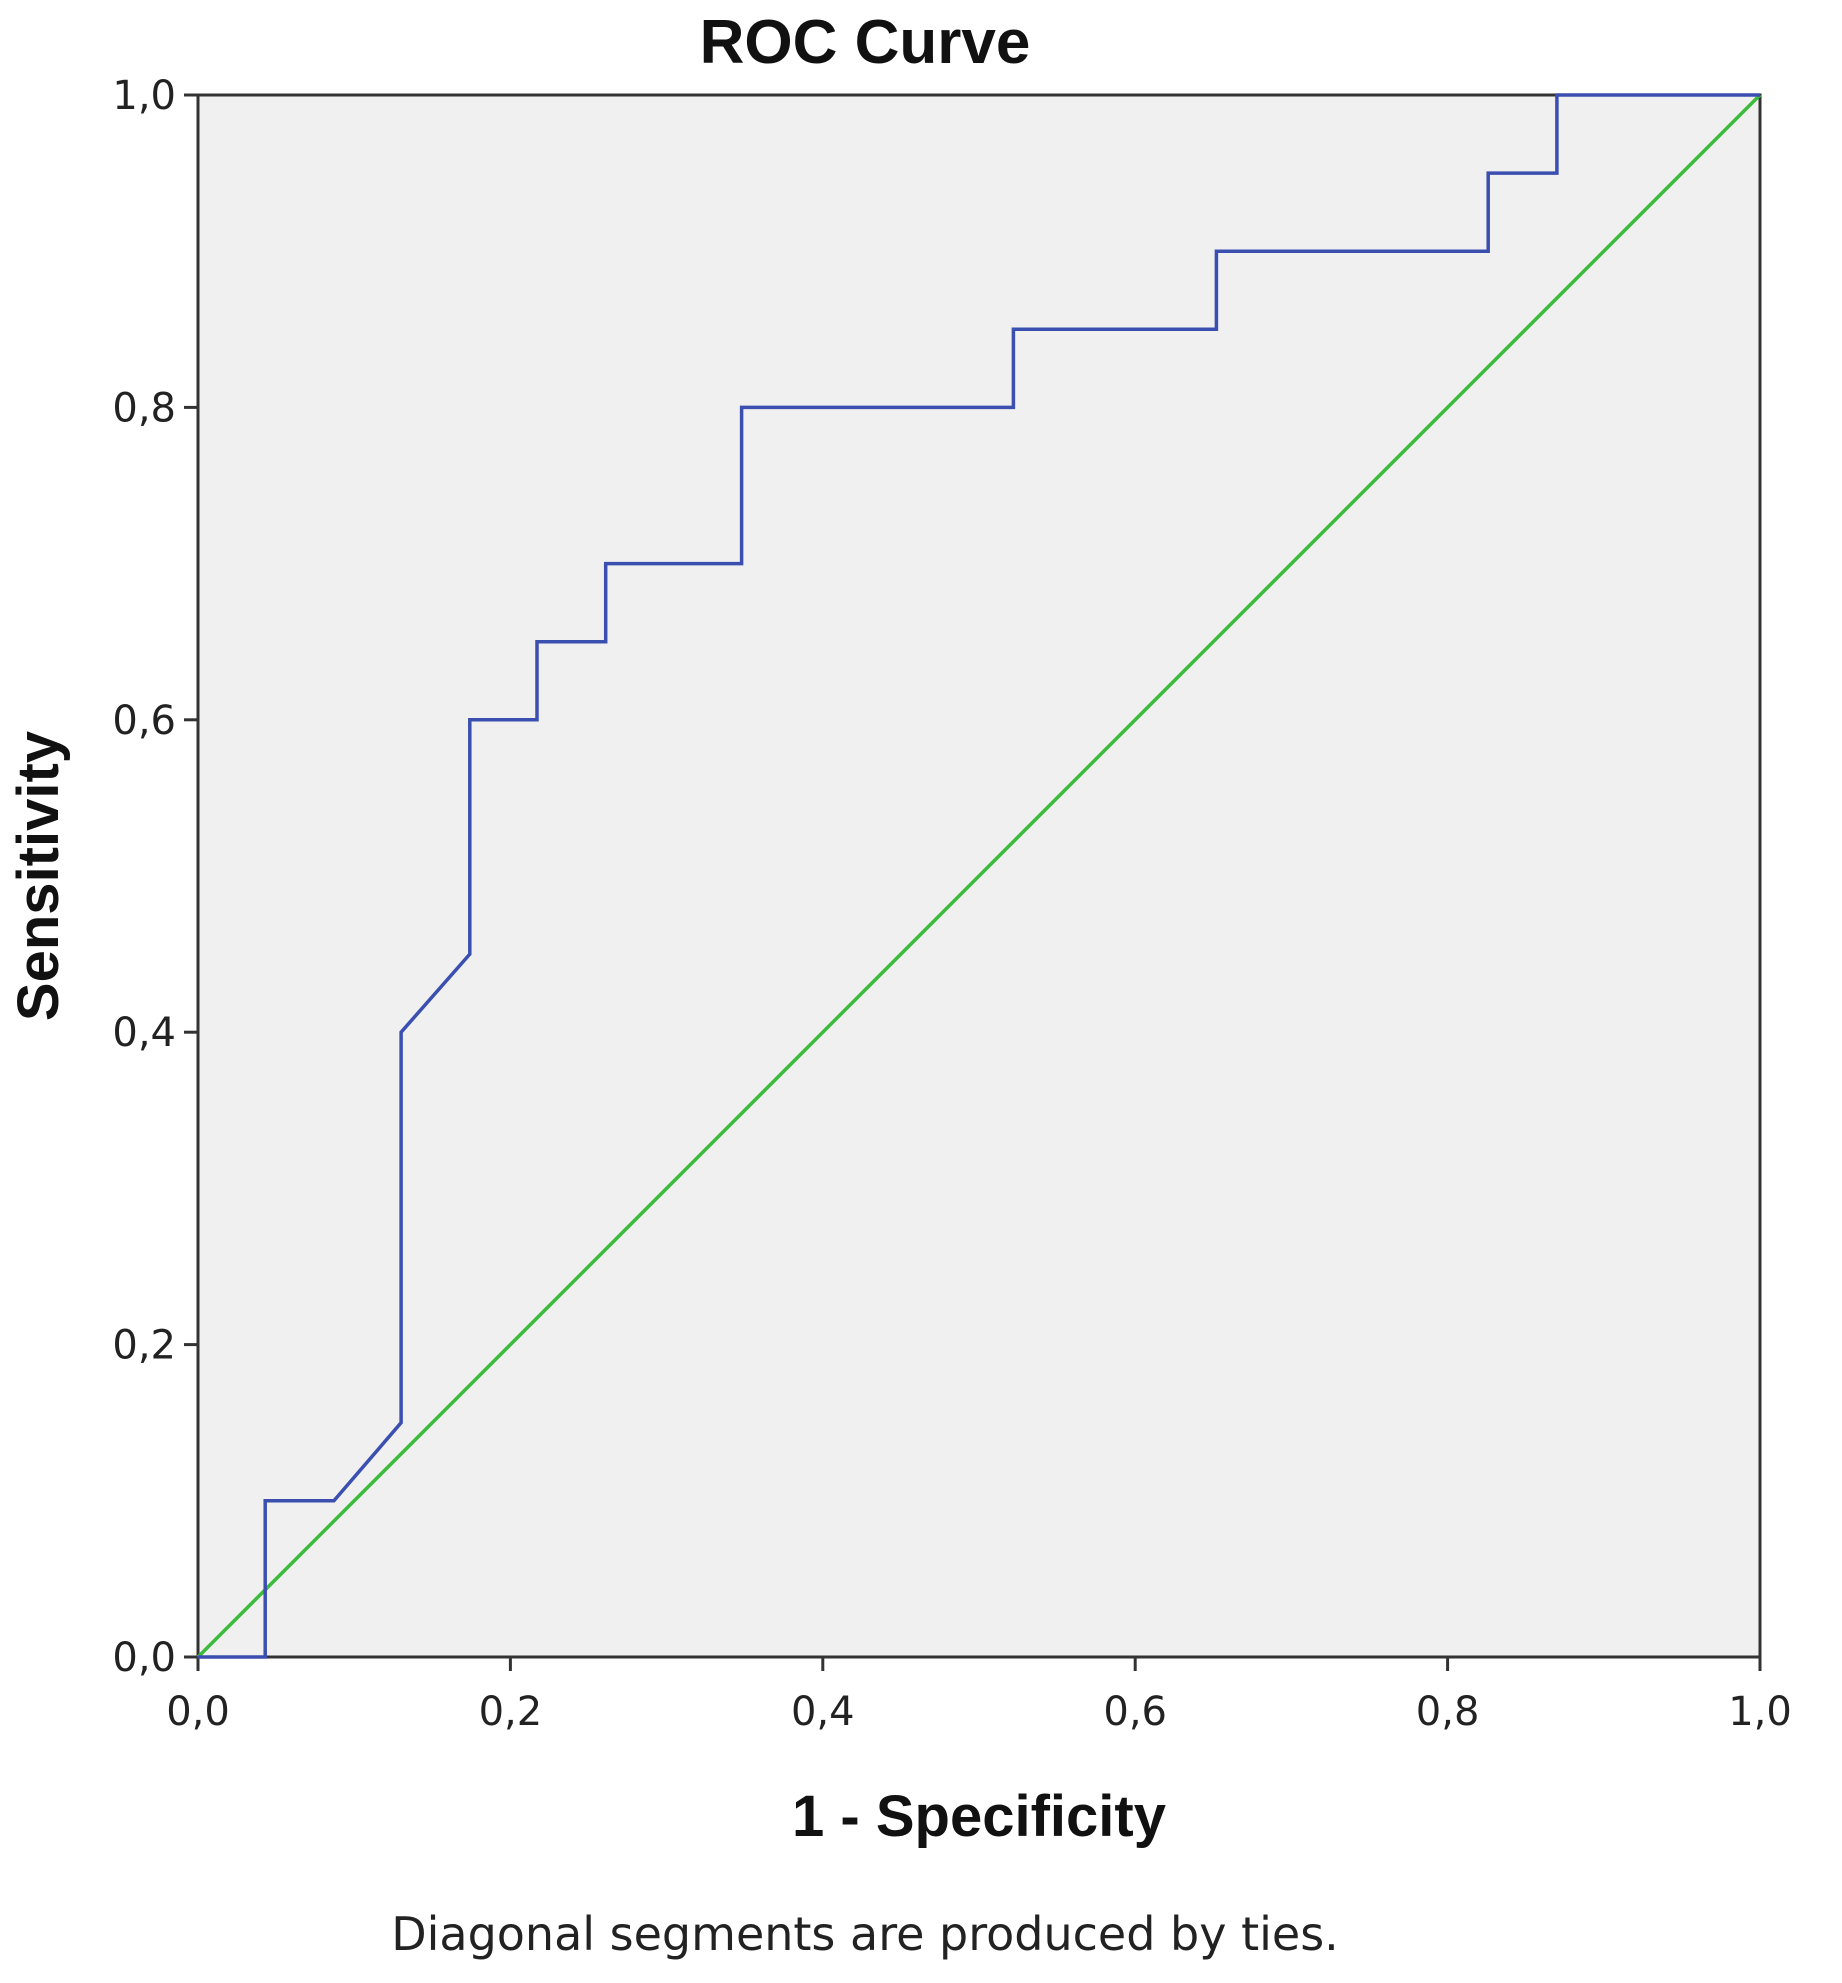 This screenshot has width=1842, height=1983. Describe the element at coordinates (198, 1712) in the screenshot. I see `x-tick-label: 0,0` at that location.